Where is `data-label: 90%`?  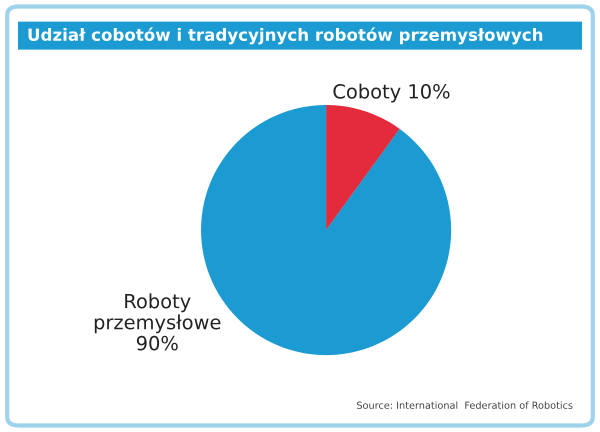 data-label: 90% is located at coordinates (157, 343).